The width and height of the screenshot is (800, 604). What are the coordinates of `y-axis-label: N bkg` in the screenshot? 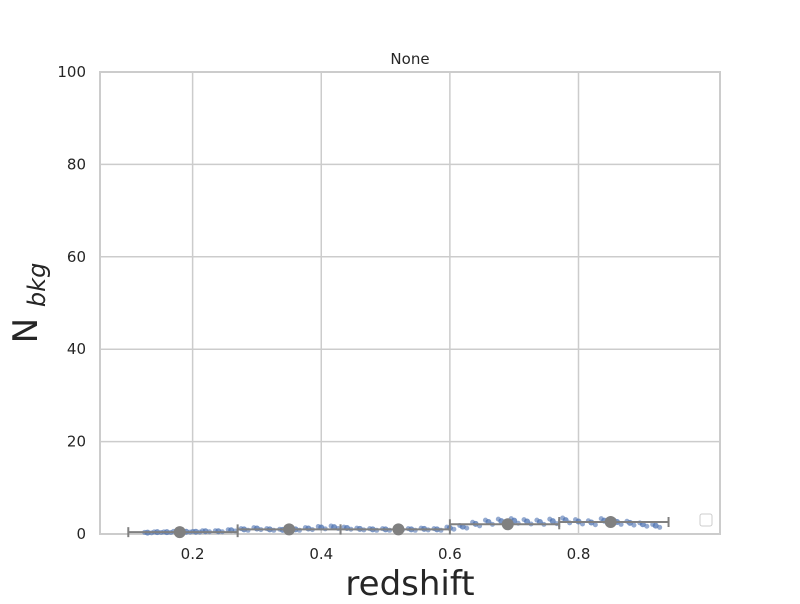 It's located at (28, 303).